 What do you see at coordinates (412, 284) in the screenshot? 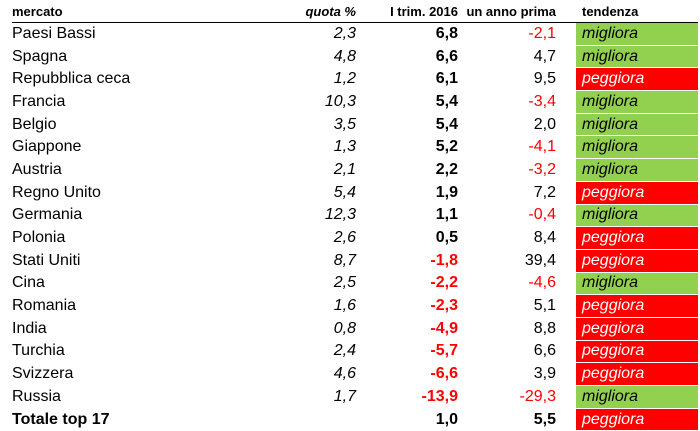
I see `cell-trim: -2,2` at bounding box center [412, 284].